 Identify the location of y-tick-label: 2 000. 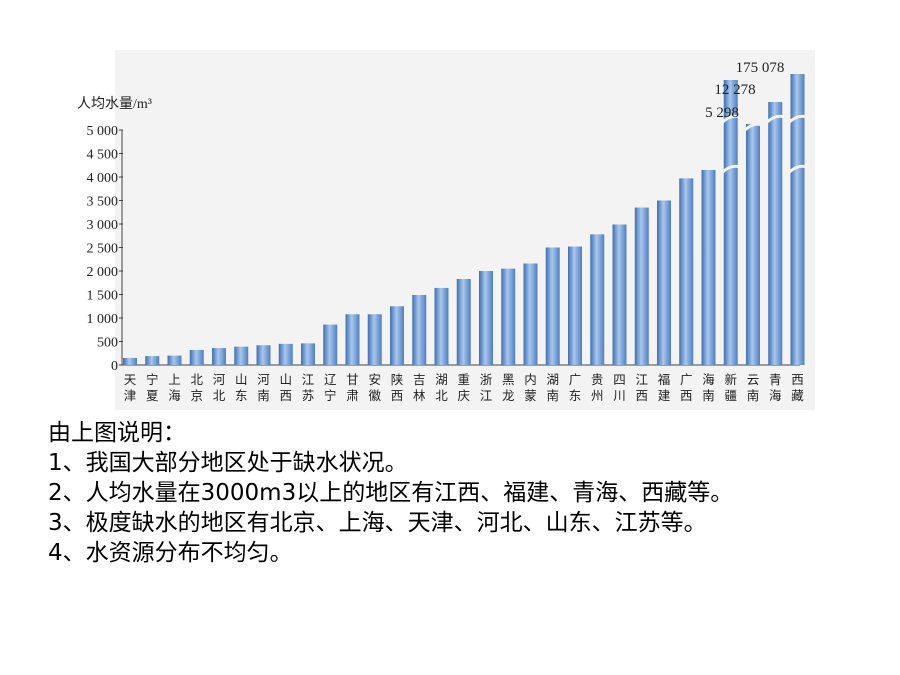
(103, 272).